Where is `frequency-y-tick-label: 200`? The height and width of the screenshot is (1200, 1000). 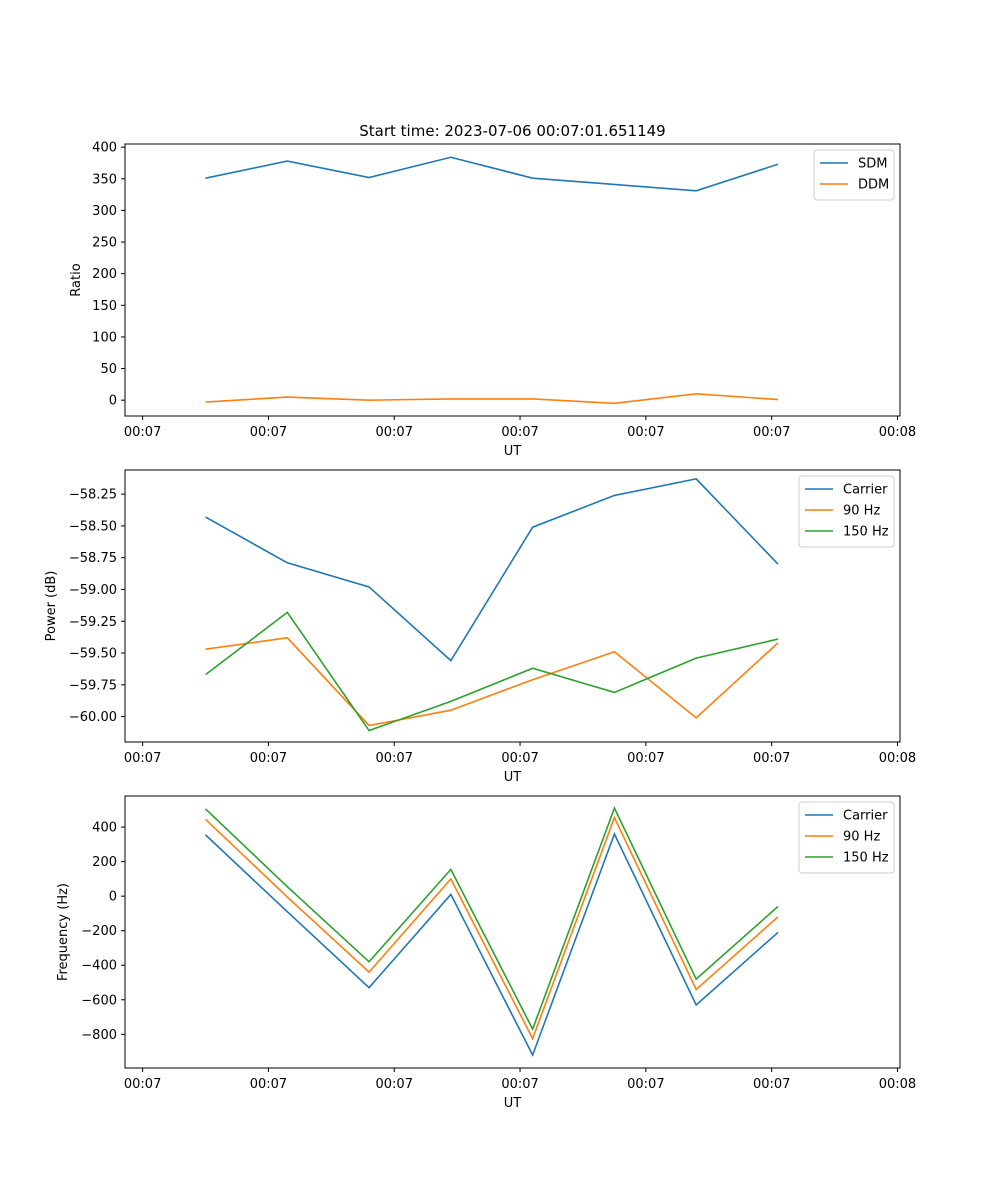 frequency-y-tick-label: 200 is located at coordinates (104, 862).